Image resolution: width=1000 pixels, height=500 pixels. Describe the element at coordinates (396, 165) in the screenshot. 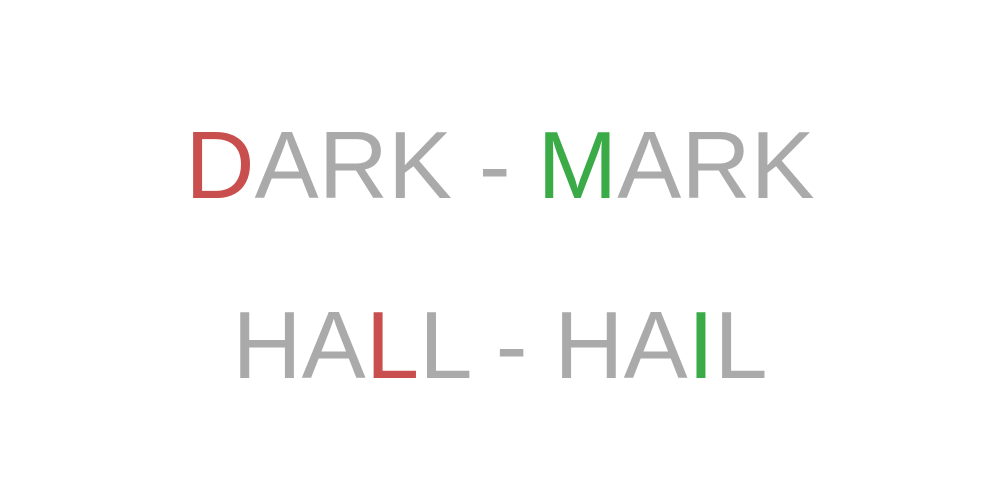

I see `unchanged-letters: ARK -` at that location.